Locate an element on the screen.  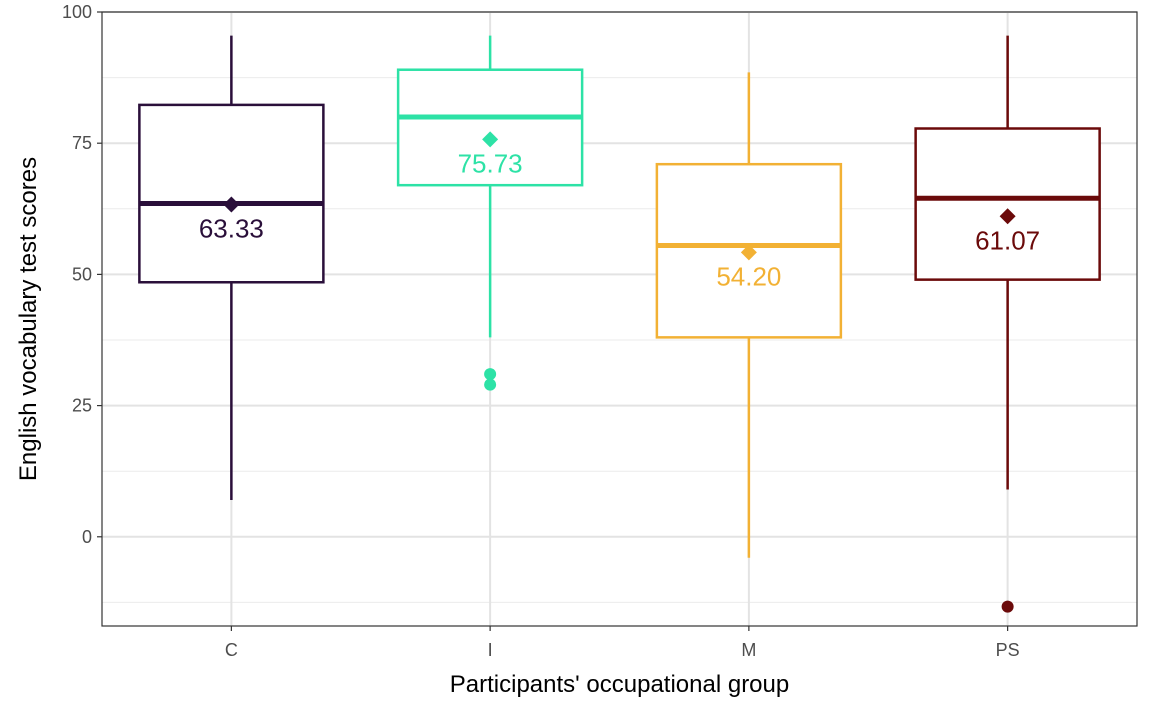
y-tick-label: 0 is located at coordinates (87, 537).